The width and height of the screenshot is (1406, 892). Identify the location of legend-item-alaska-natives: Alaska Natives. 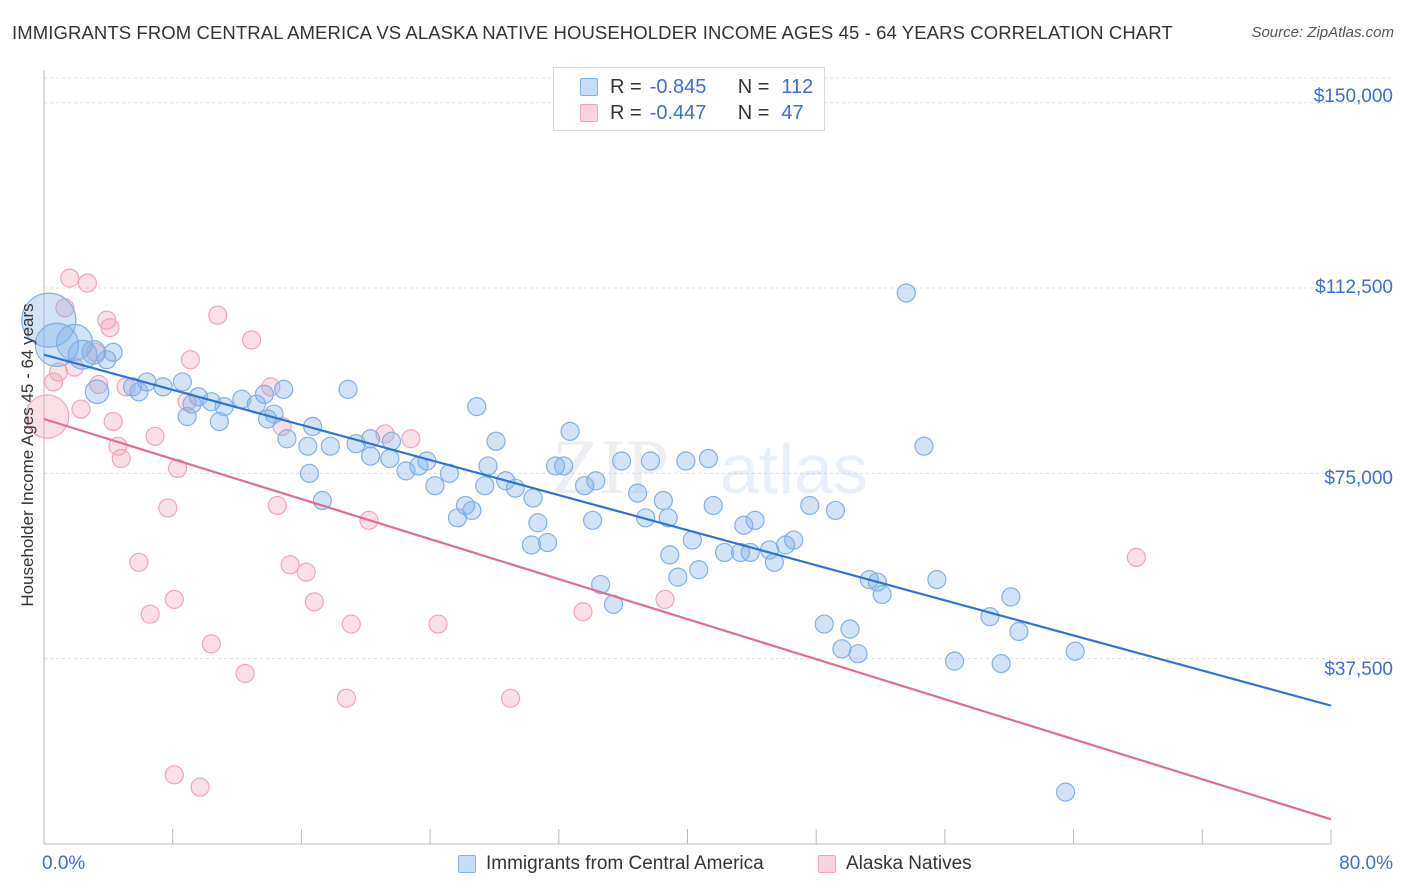
(895, 864).